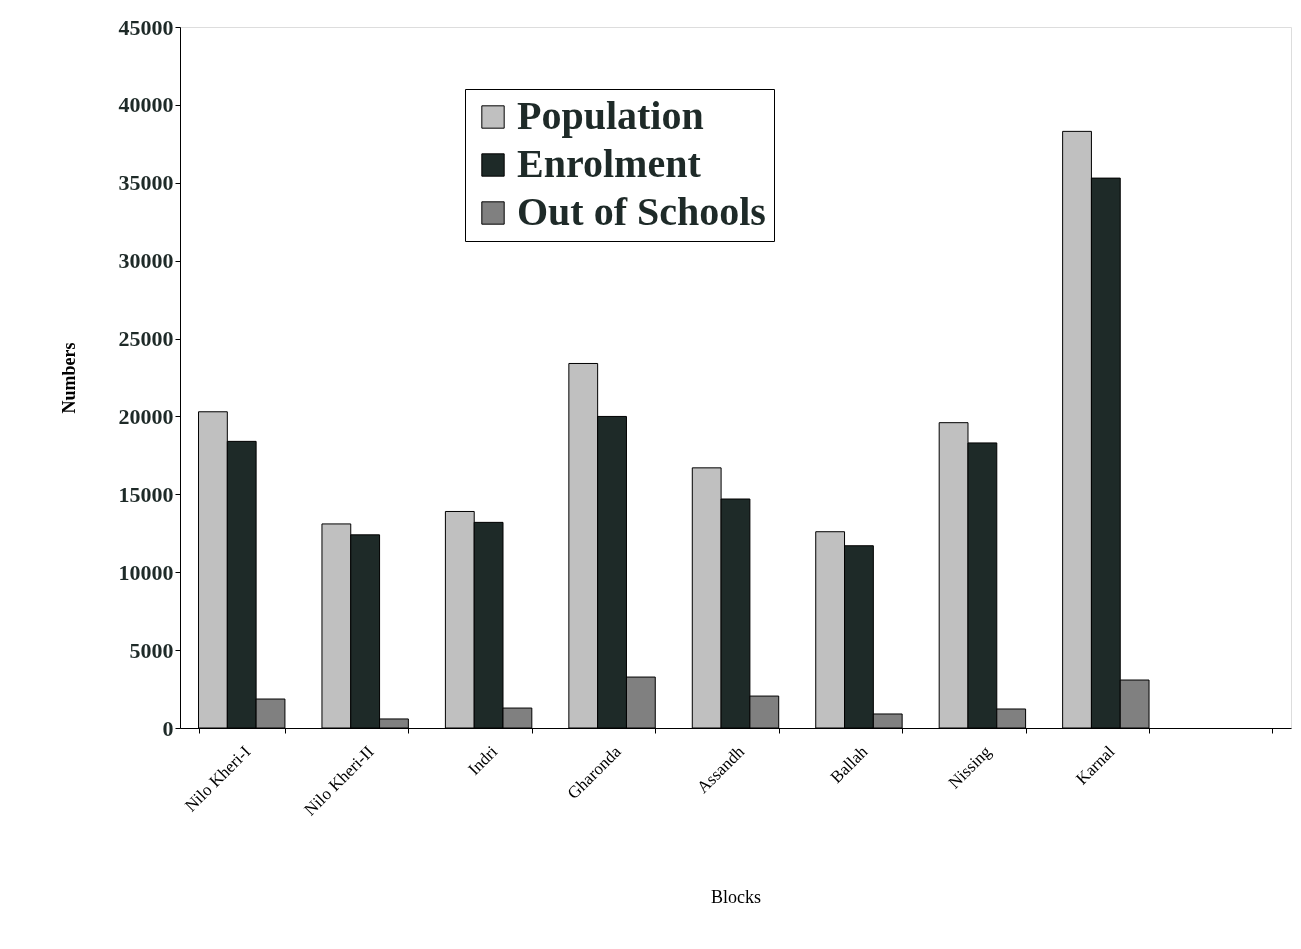 This screenshot has height=949, width=1301. I want to click on y-tick-label: 15000, so click(146, 494).